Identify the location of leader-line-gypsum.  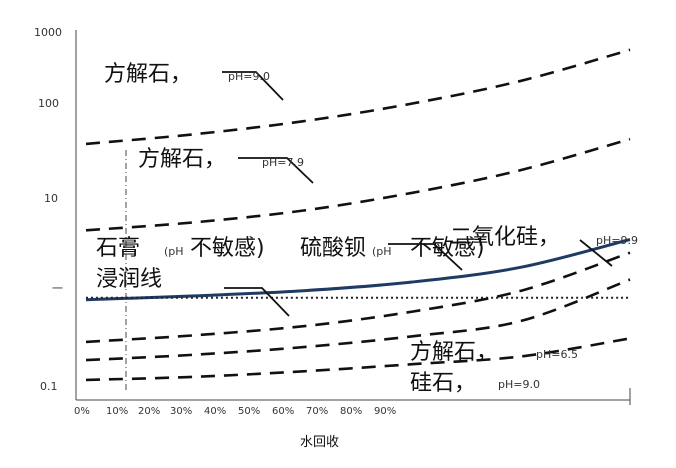
(257, 302).